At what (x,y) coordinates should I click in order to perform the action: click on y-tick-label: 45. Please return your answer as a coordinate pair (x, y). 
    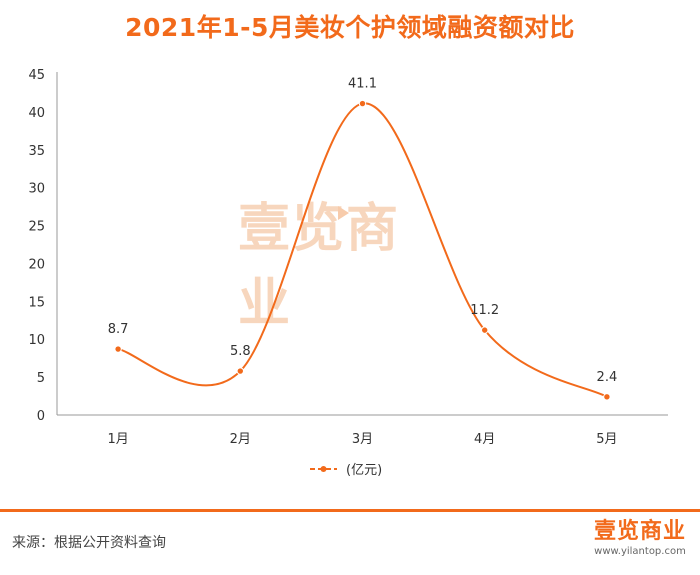
    Looking at the image, I should click on (36, 75).